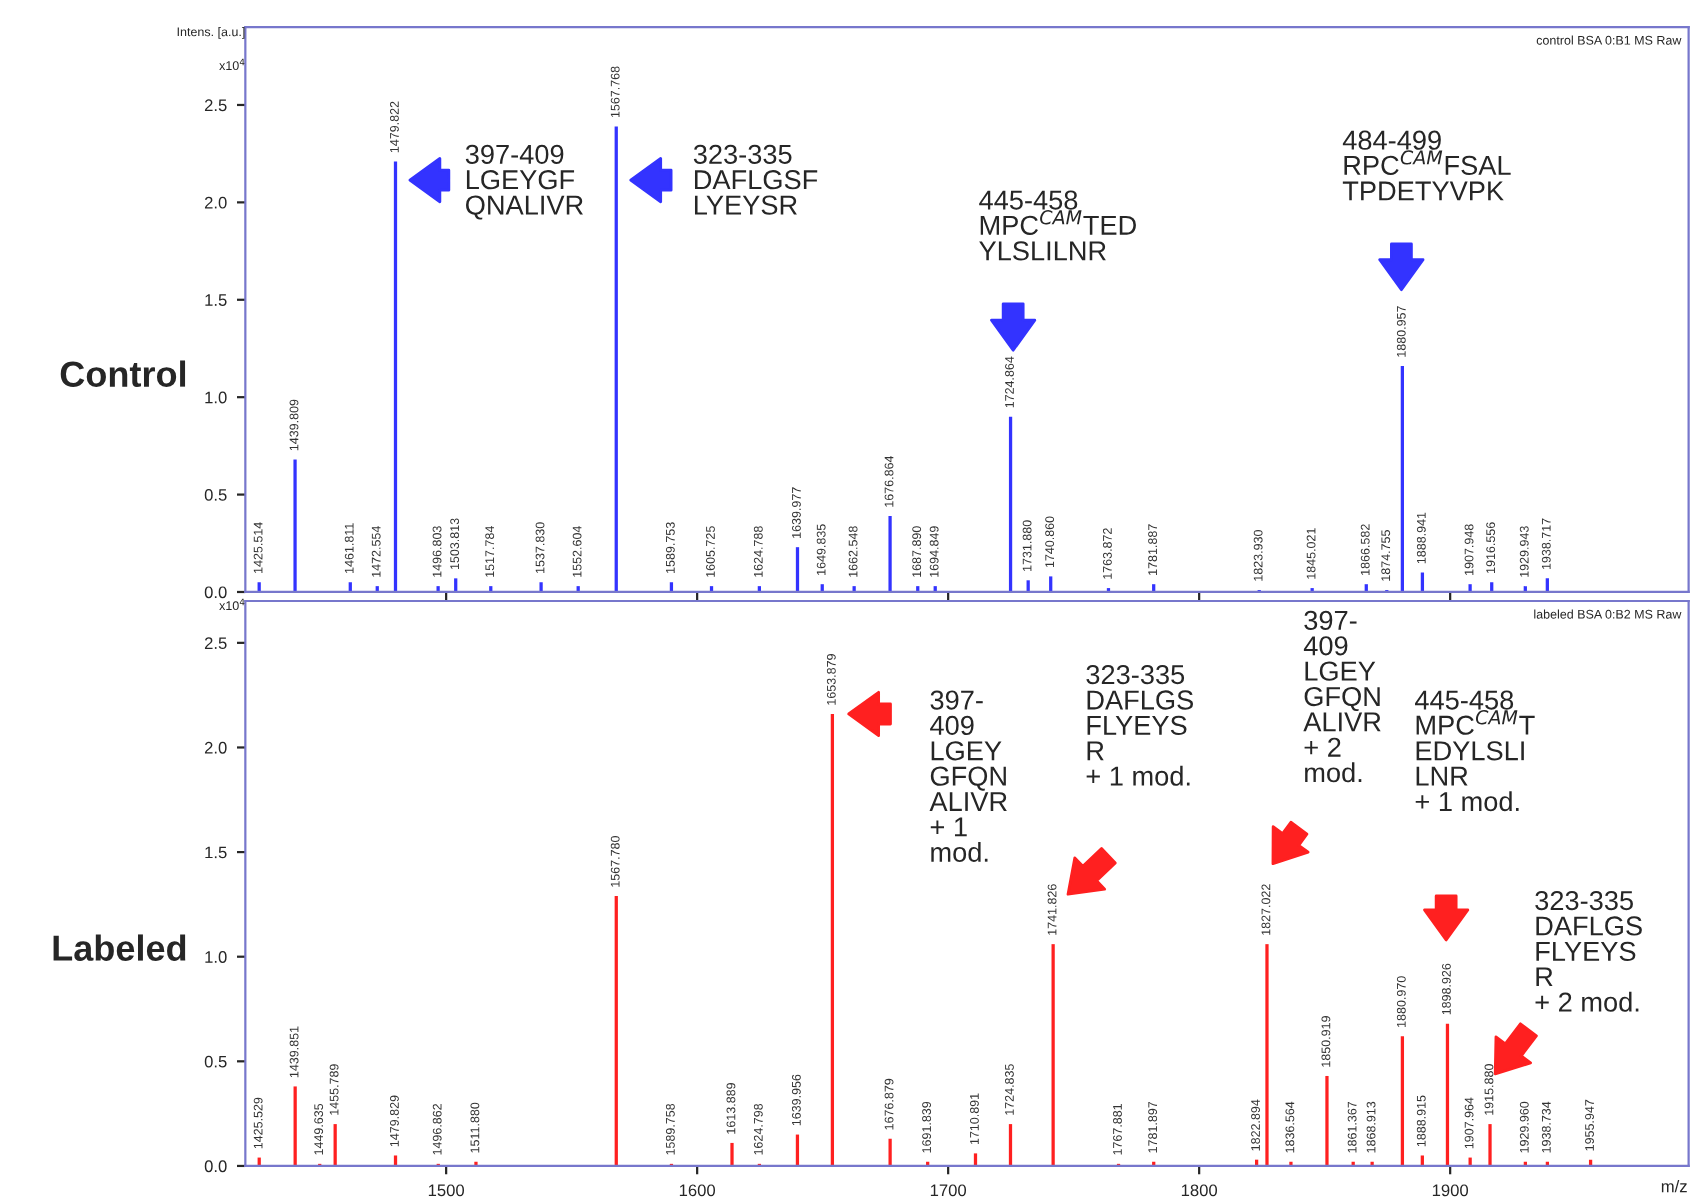 Image resolution: width=1692 pixels, height=1202 pixels. Describe the element at coordinates (446, 1190) in the screenshot. I see `x-tick-label: 1500` at that location.